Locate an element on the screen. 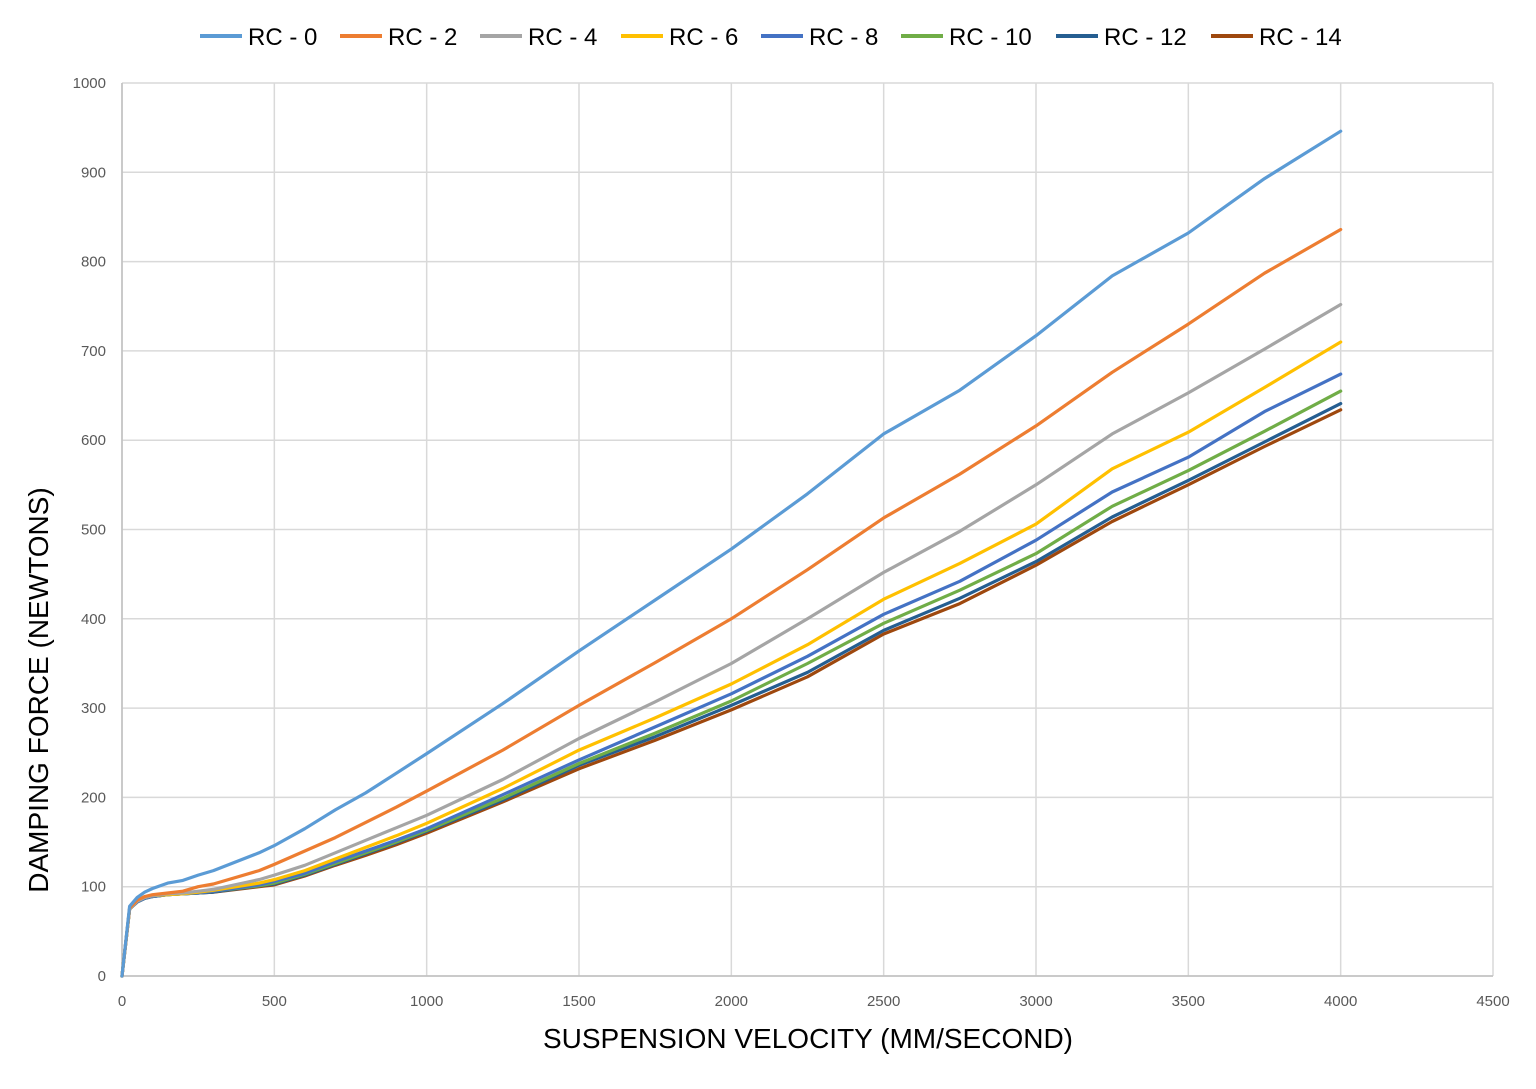 The image size is (1536, 1089). y-tick-label: 100 is located at coordinates (93, 887).